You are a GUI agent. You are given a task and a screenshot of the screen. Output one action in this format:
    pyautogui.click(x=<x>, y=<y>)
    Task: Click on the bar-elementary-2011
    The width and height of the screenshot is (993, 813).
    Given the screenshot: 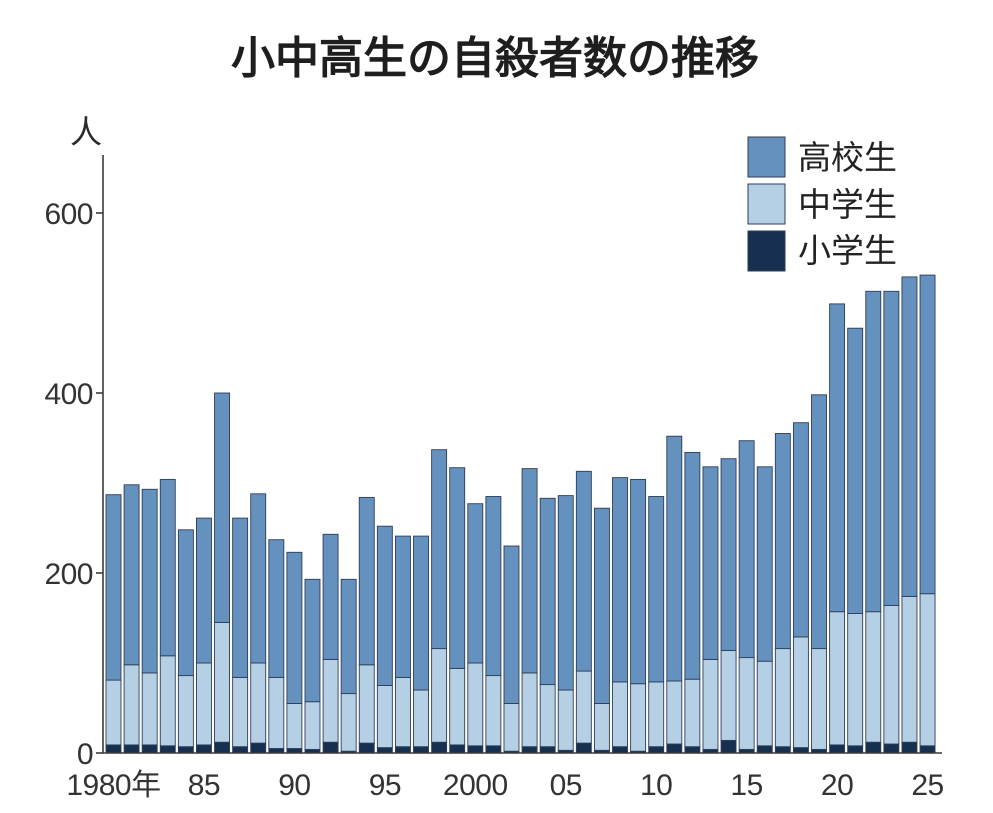 What is the action you would take?
    pyautogui.click(x=674, y=748)
    